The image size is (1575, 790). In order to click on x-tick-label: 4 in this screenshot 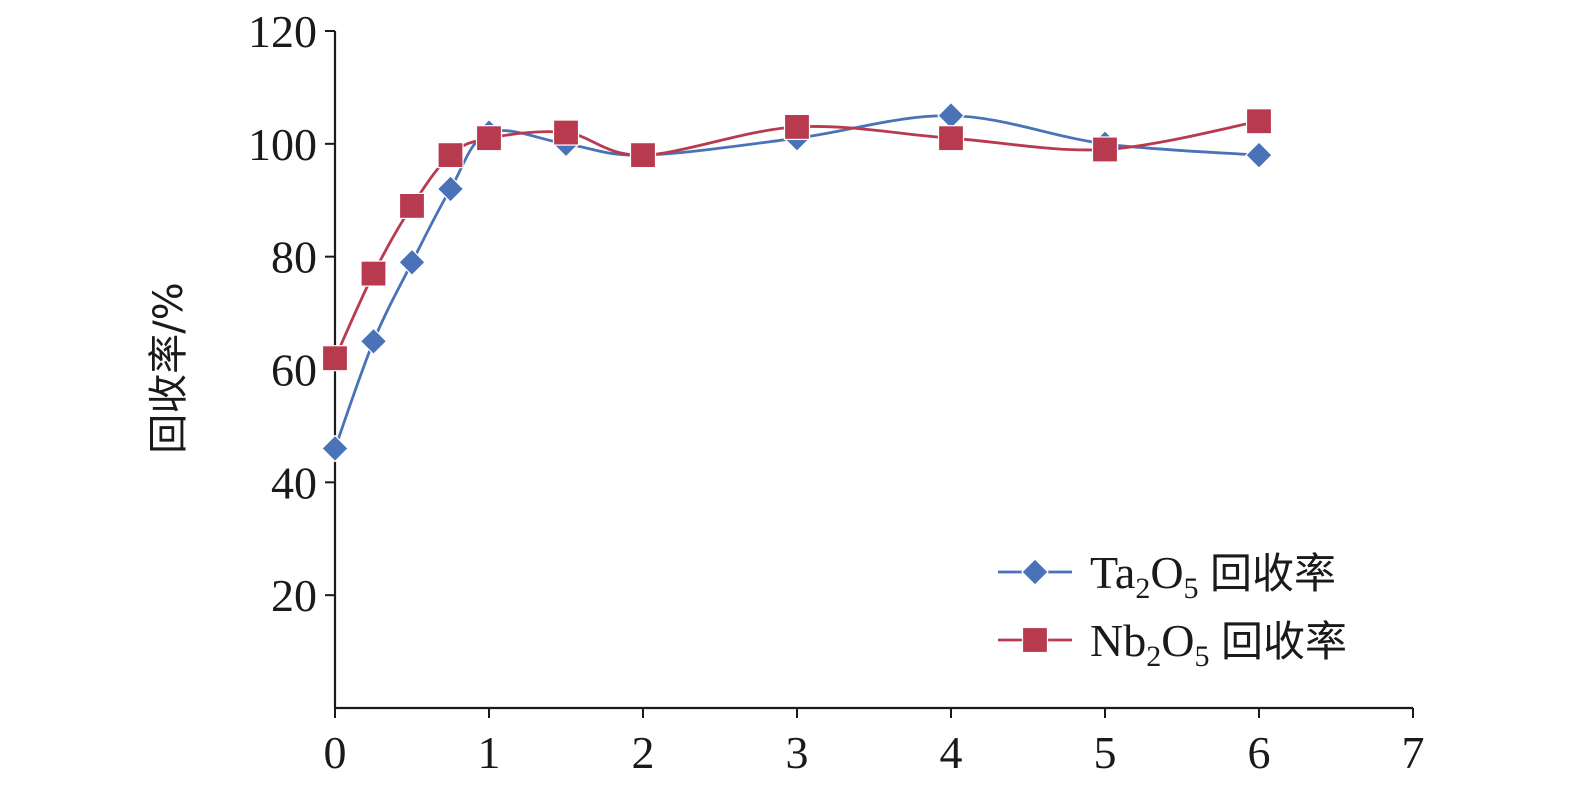, I will do `click(951, 752)`.